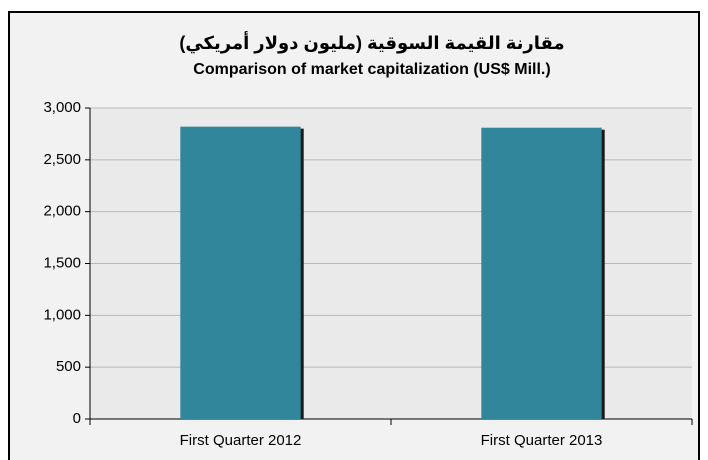 This screenshot has height=460, width=708. What do you see at coordinates (62, 107) in the screenshot?
I see `y-tick-label: 3,000` at bounding box center [62, 107].